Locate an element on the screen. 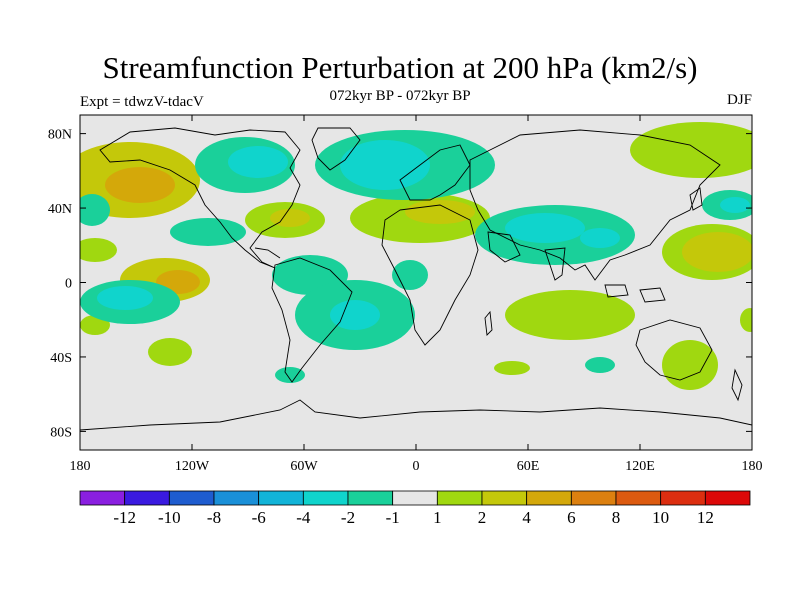 The width and height of the screenshot is (800, 600). colorbar-label: -4 is located at coordinates (303, 517).